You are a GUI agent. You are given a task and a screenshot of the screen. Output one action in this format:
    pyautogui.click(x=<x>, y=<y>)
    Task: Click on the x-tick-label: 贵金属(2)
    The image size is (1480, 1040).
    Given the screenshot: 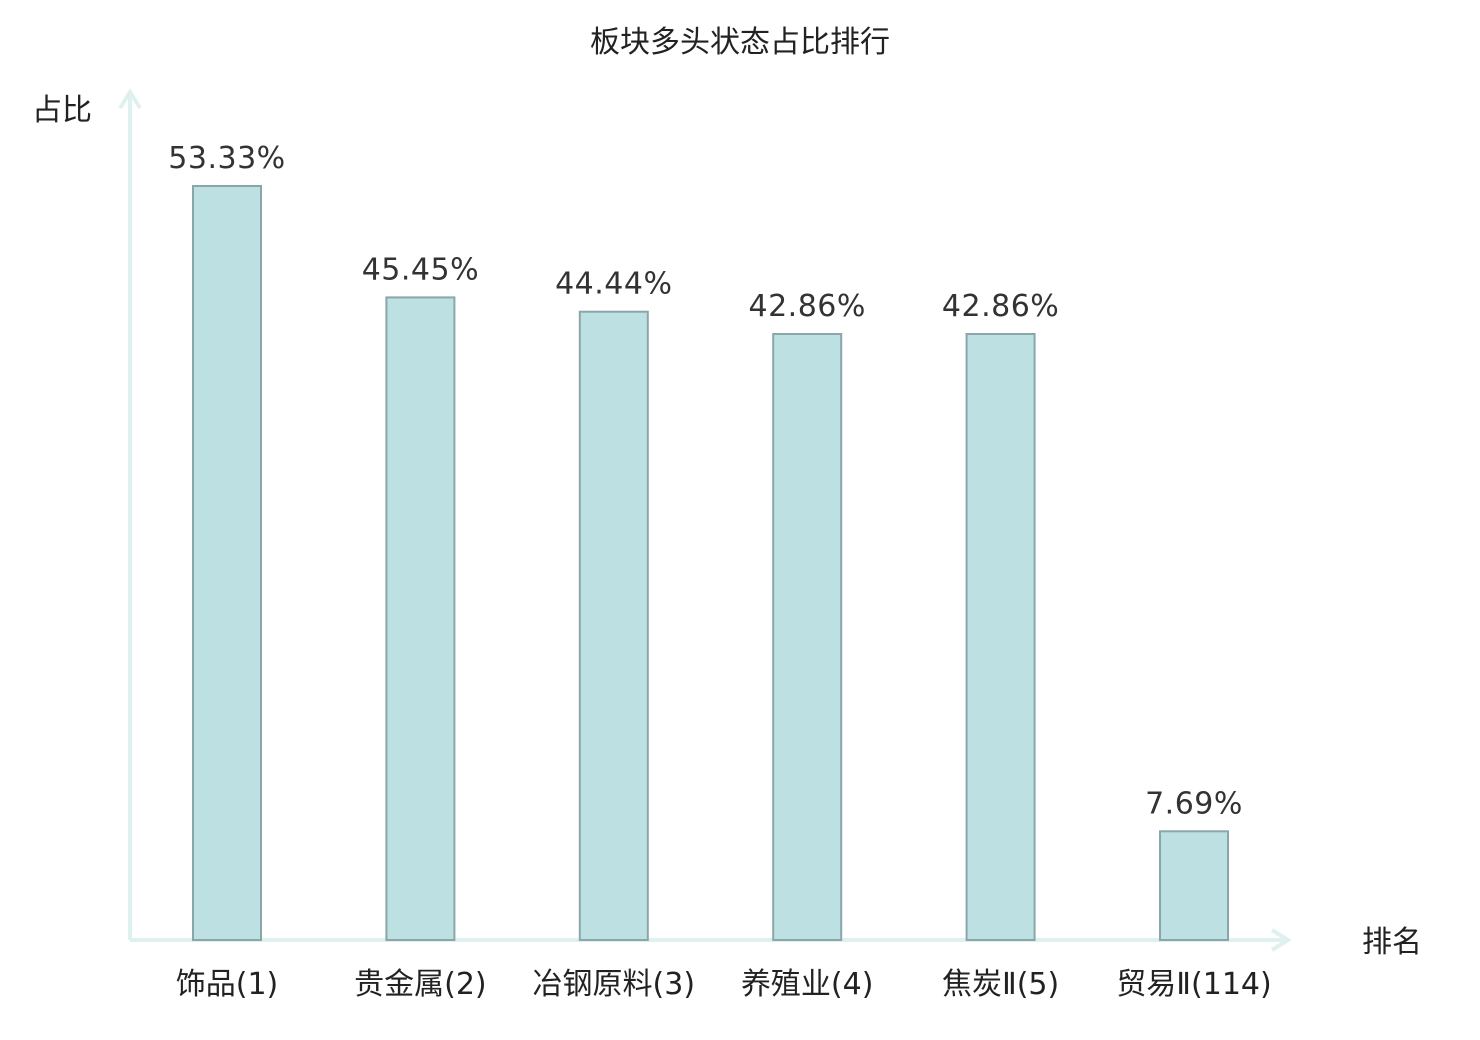 What is the action you would take?
    pyautogui.click(x=420, y=984)
    